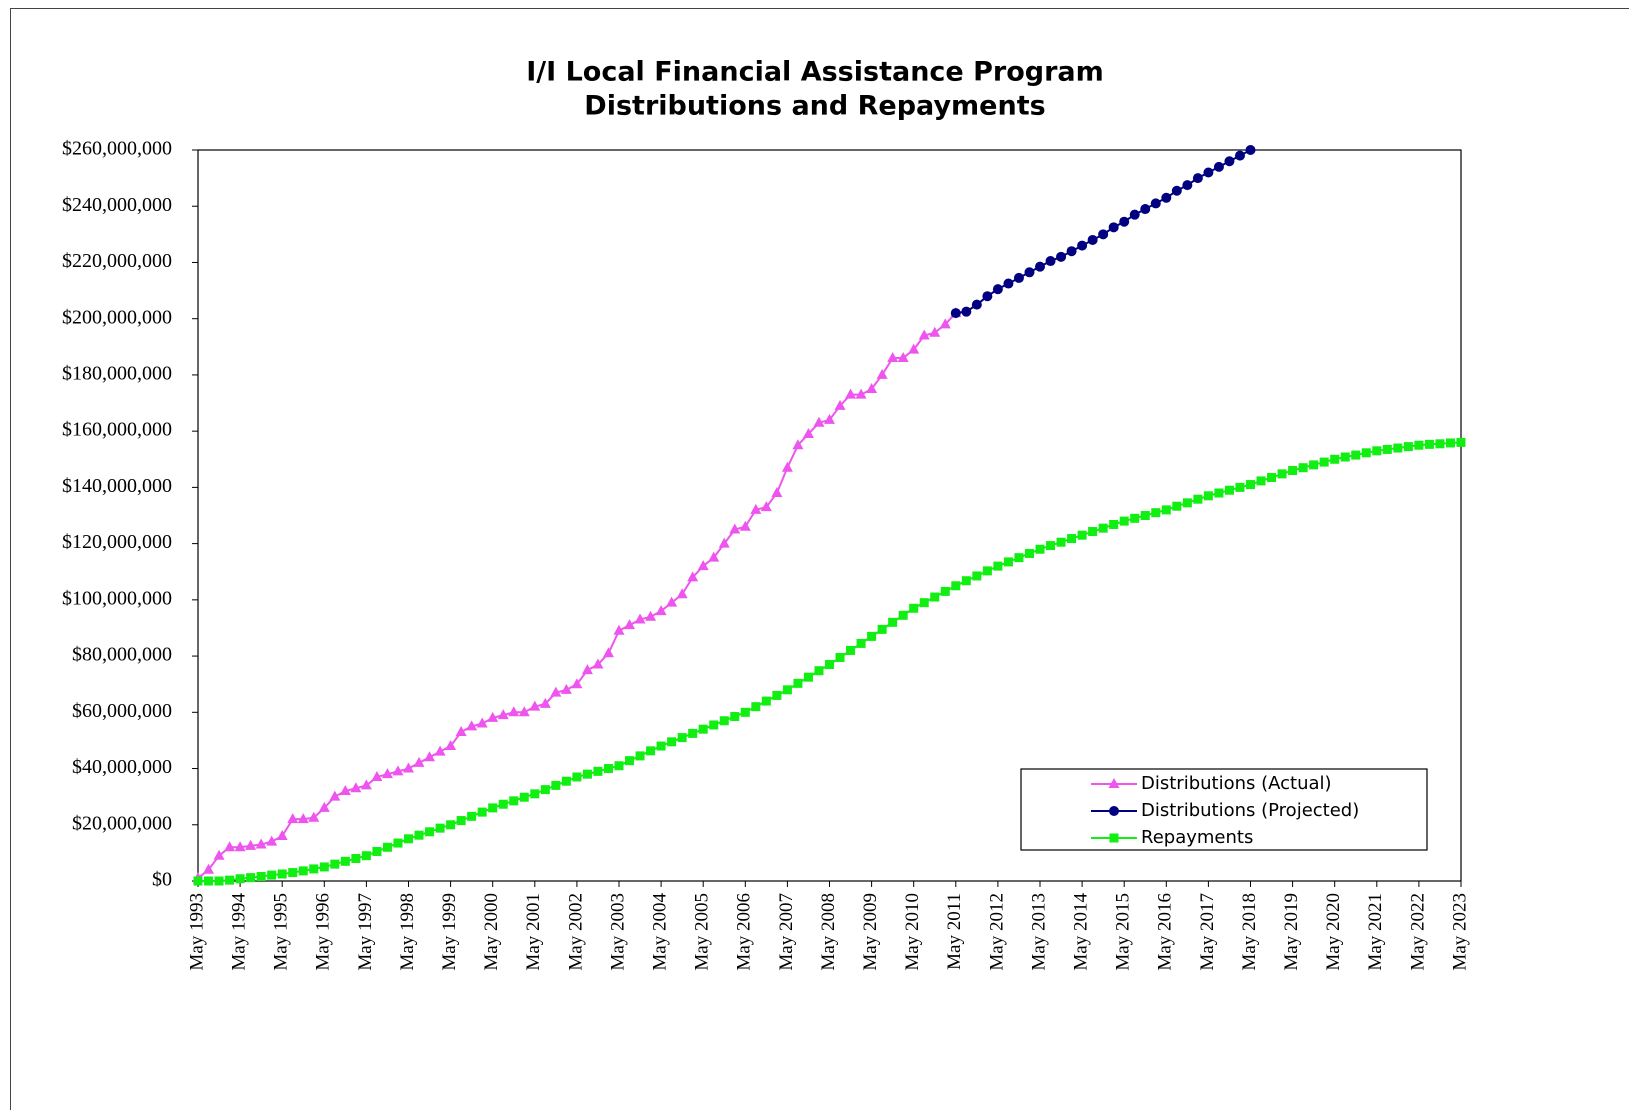  Describe the element at coordinates (117, 430) in the screenshot. I see `y-tick-label: $160,000,000` at that location.